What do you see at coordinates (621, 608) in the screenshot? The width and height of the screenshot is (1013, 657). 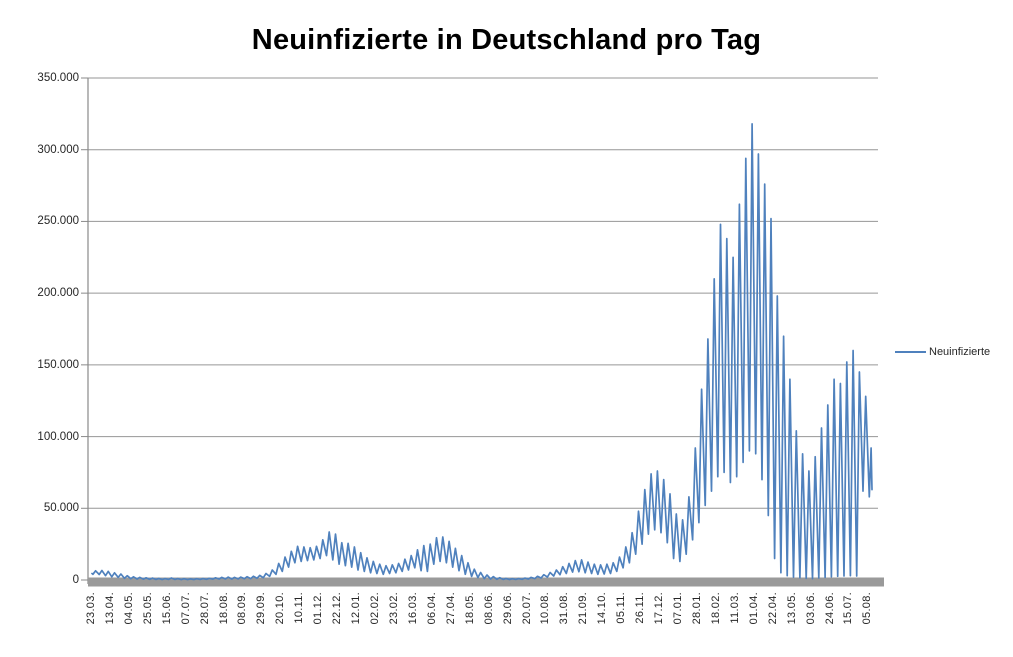 I see `x-axis-tick-label: 05.11.` at bounding box center [621, 608].